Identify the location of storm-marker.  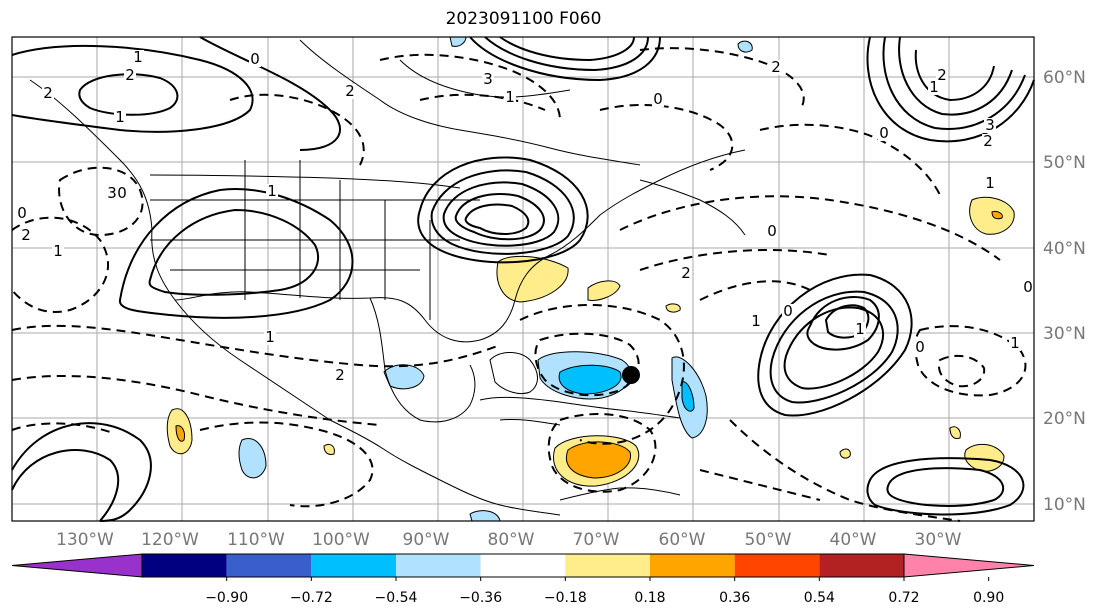
(631, 375).